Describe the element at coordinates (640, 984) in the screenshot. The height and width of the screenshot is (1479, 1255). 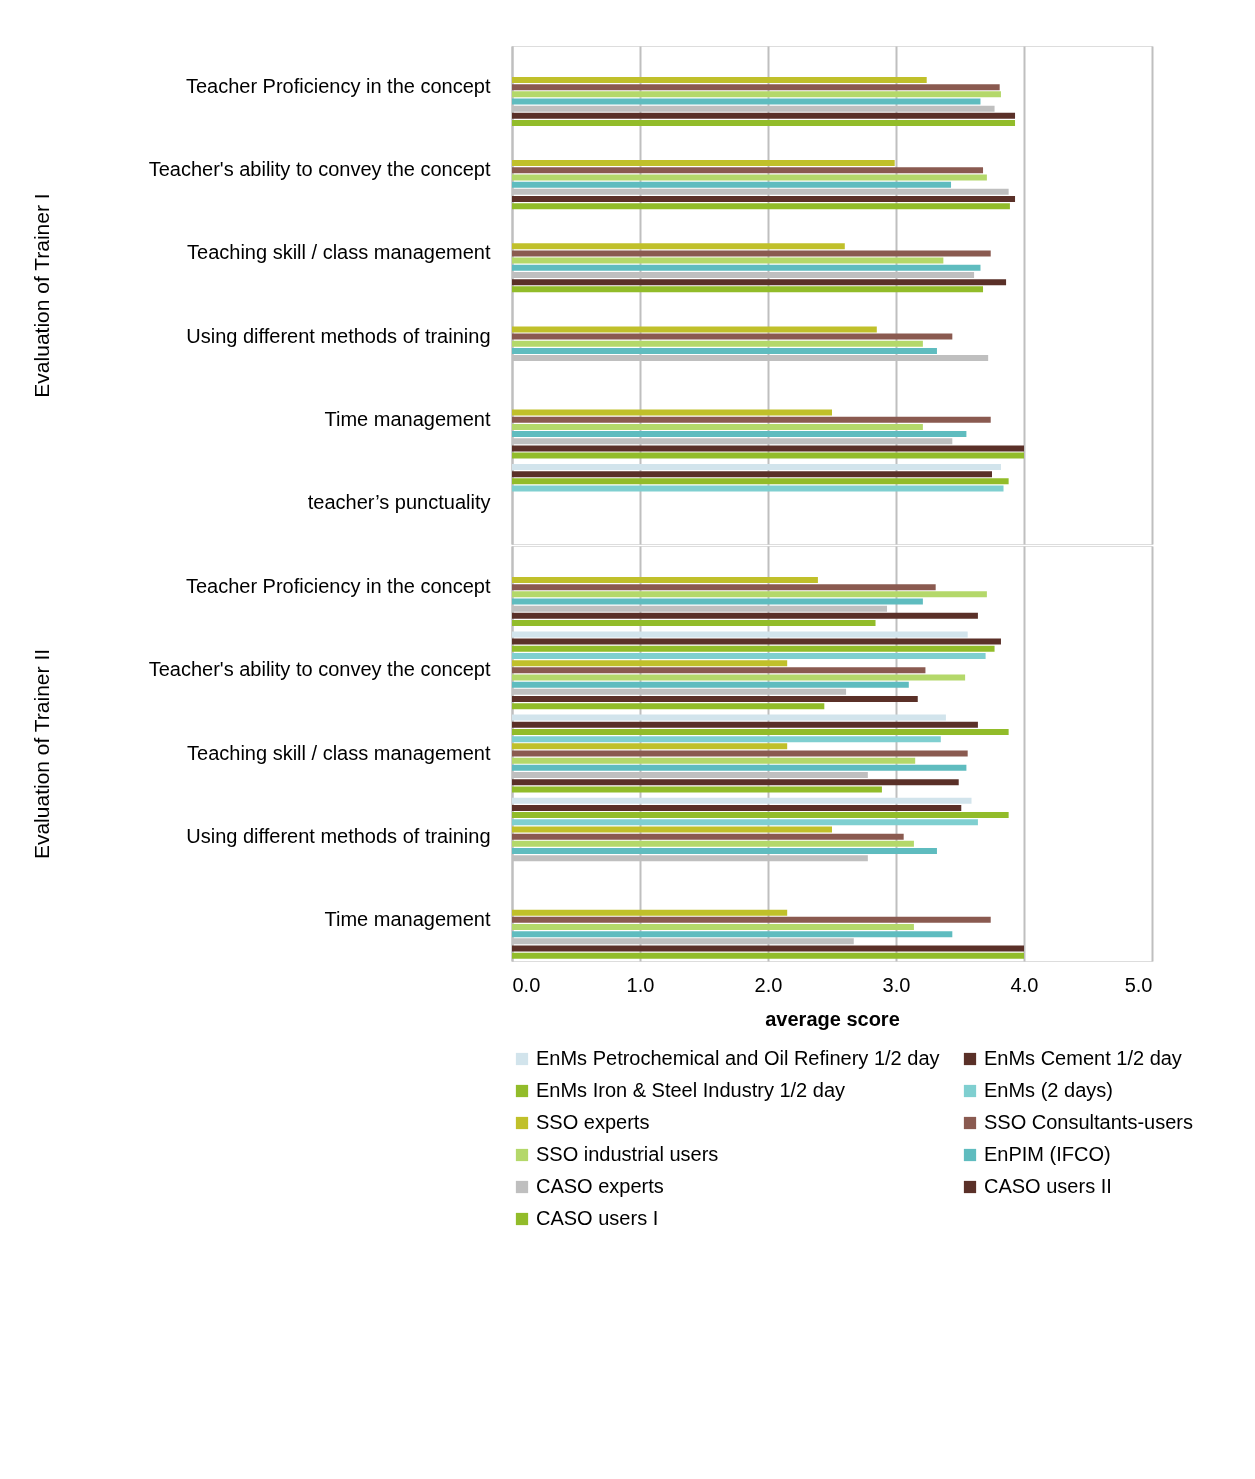
I see `x-tick-label: 1.0` at that location.